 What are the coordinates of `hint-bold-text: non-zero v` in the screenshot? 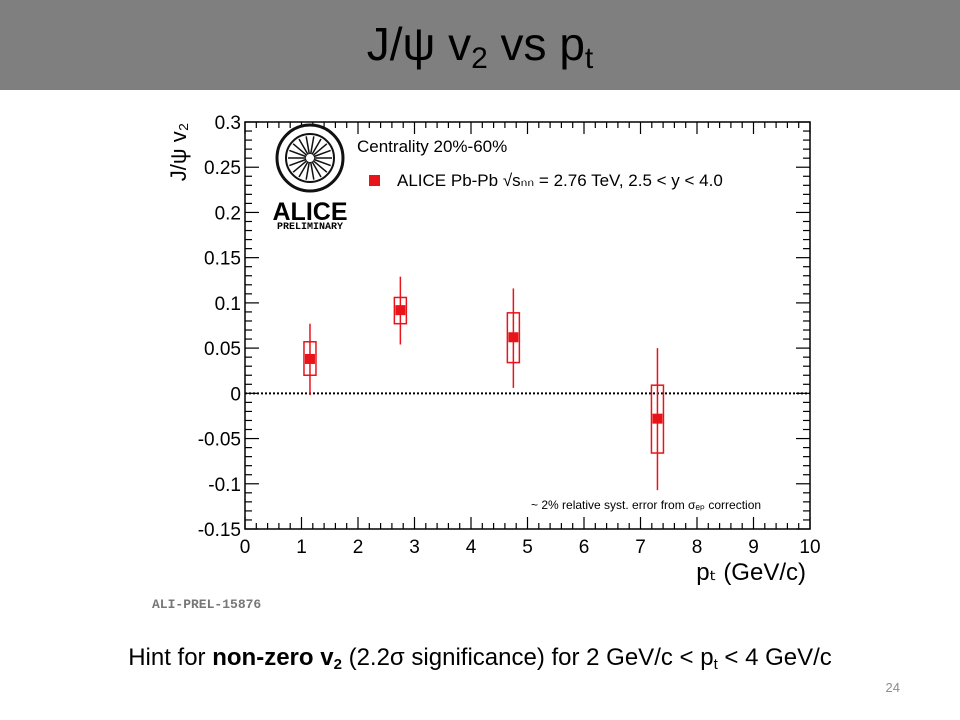 It's located at (273, 657).